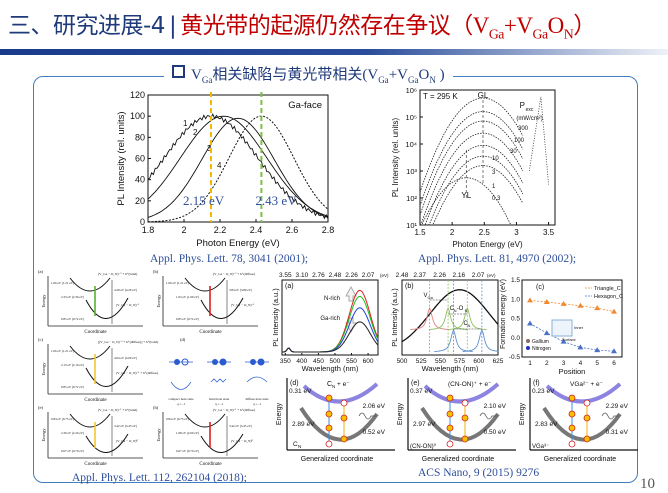 This screenshot has height=493, width=668. I want to click on page-number: 10, so click(647, 484).